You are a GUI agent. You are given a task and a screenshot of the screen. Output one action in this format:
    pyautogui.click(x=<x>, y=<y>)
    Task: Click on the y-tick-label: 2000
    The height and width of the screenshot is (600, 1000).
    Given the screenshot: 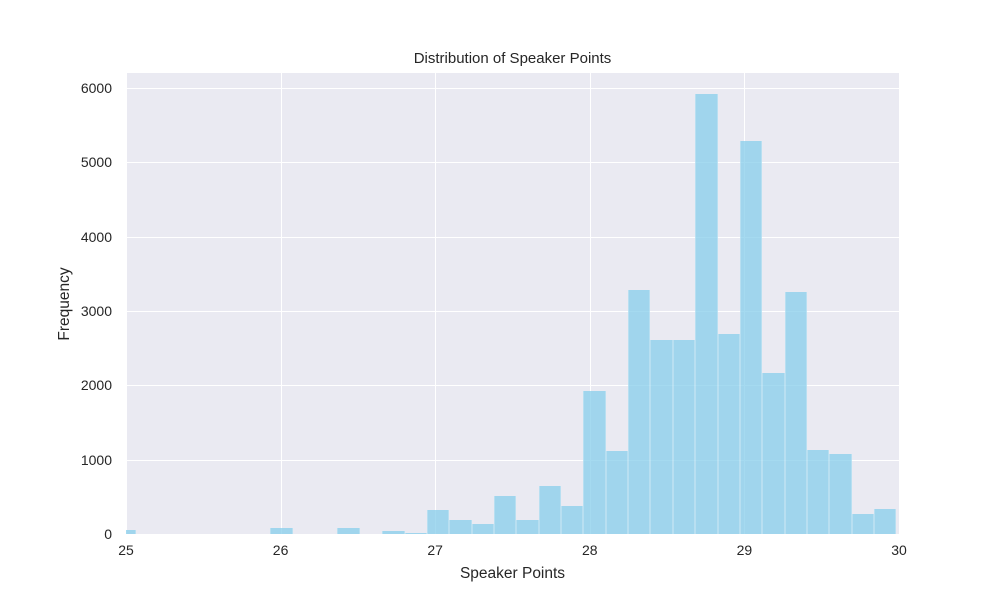 What is the action you would take?
    pyautogui.click(x=96, y=385)
    